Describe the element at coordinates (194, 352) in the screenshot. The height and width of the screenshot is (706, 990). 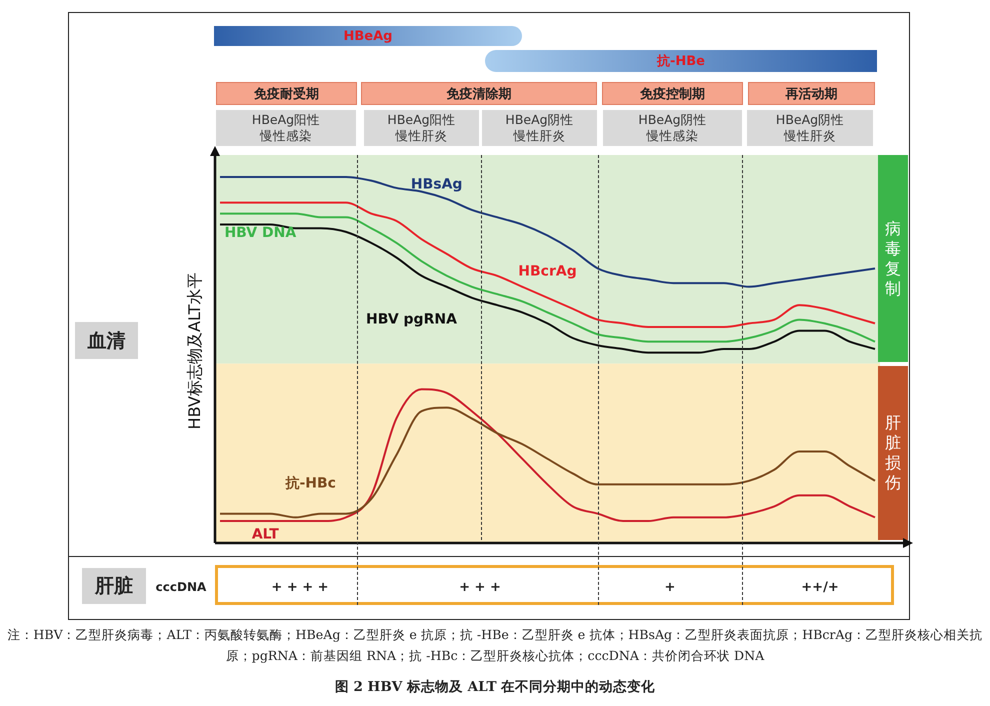
I see `y-axis-title: HBV标志物及ALT水平` at that location.